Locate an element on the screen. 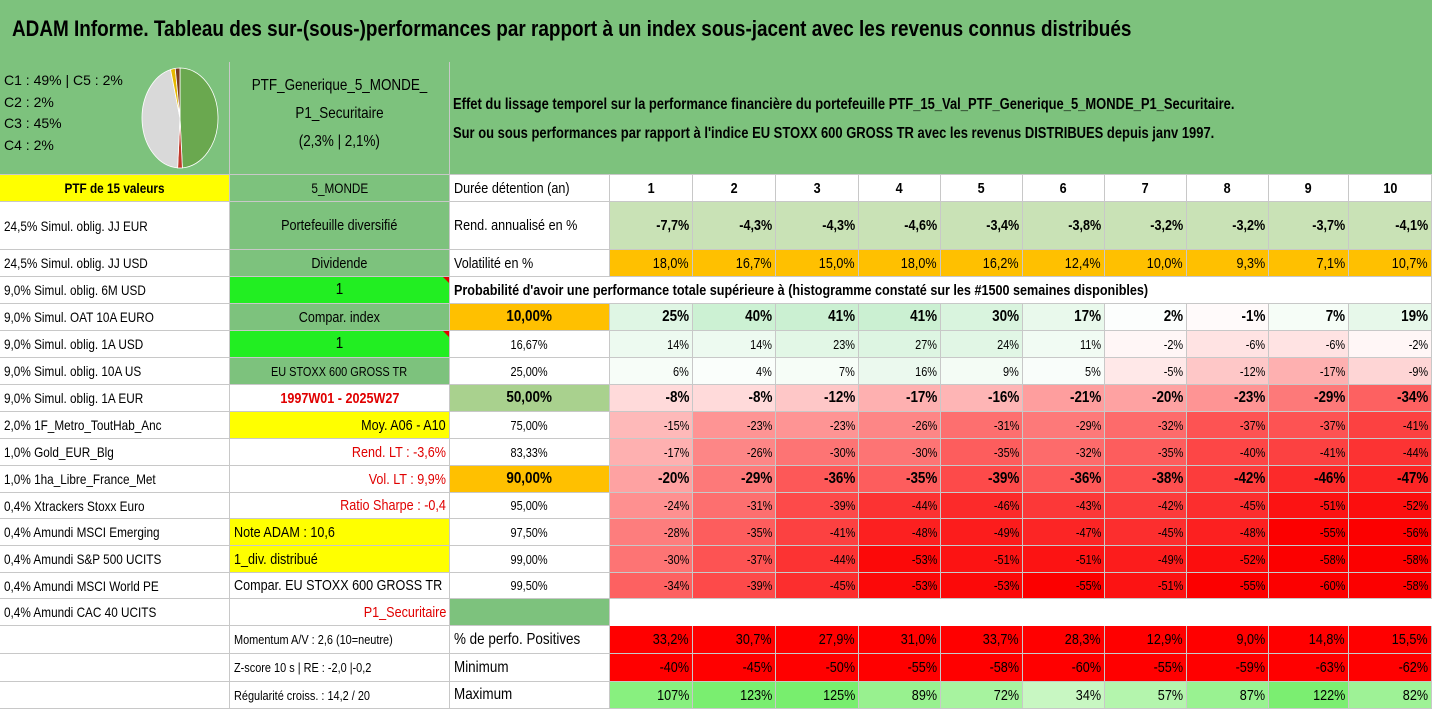 The image size is (1432, 717). probability-cell: -44% is located at coordinates (817, 559).